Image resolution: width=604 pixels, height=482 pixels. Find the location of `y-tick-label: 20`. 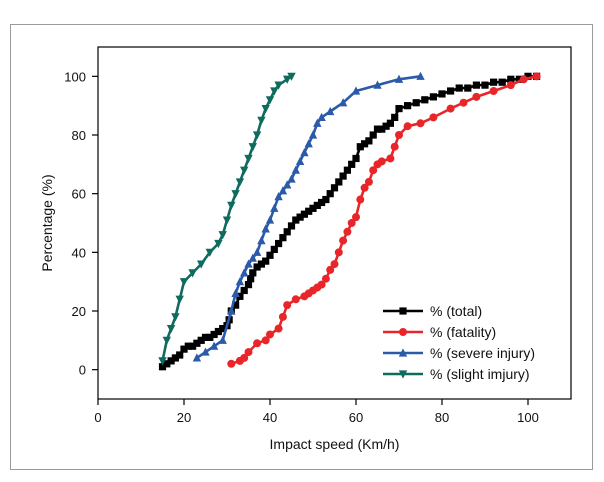

y-tick-label: 20 is located at coordinates (79, 311).